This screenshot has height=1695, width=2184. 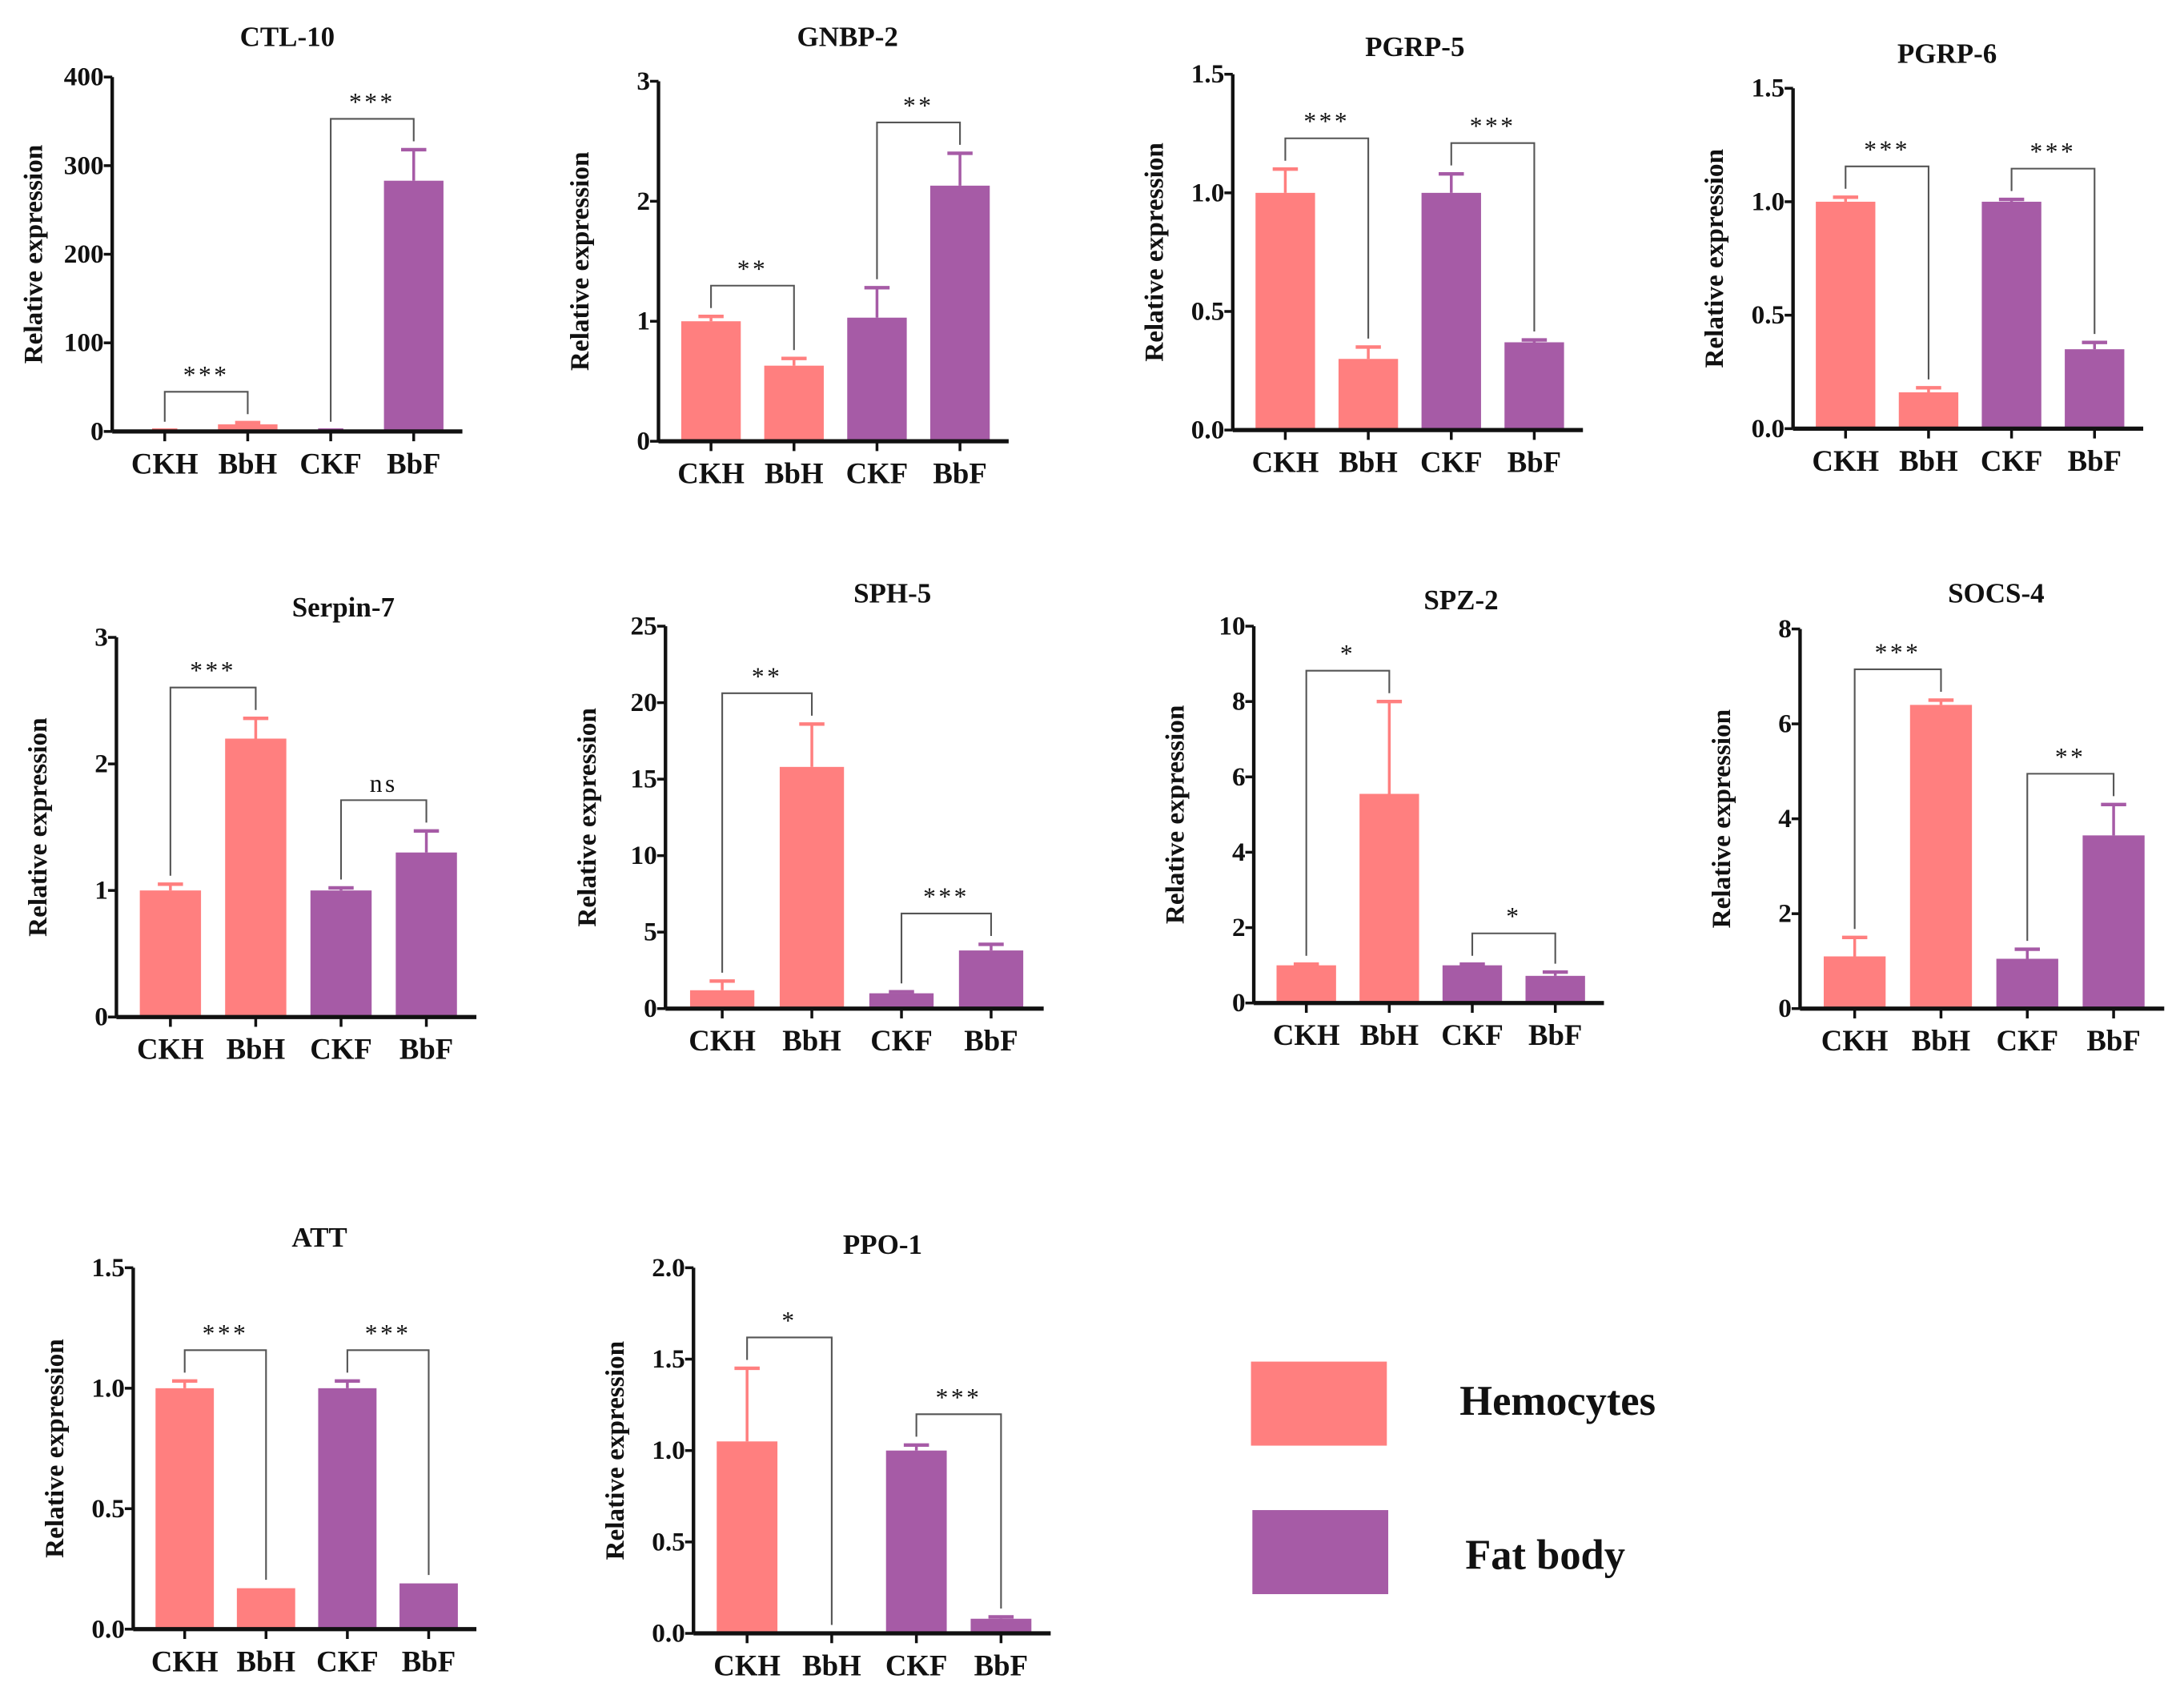 What do you see at coordinates (882, 1244) in the screenshot?
I see `chart-title: PPO-1` at bounding box center [882, 1244].